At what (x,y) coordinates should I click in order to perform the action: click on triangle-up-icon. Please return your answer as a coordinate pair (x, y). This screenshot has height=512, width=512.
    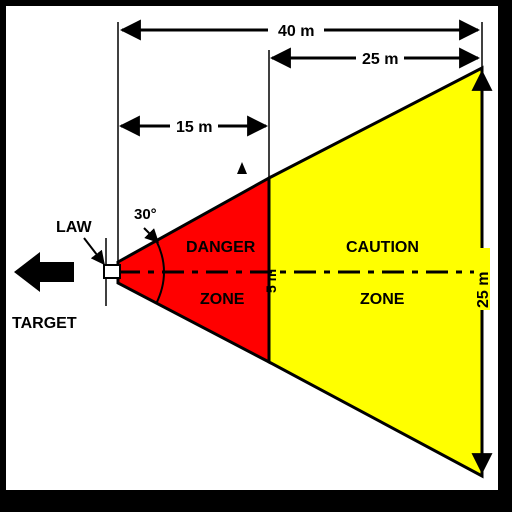
    Looking at the image, I should click on (242, 168).